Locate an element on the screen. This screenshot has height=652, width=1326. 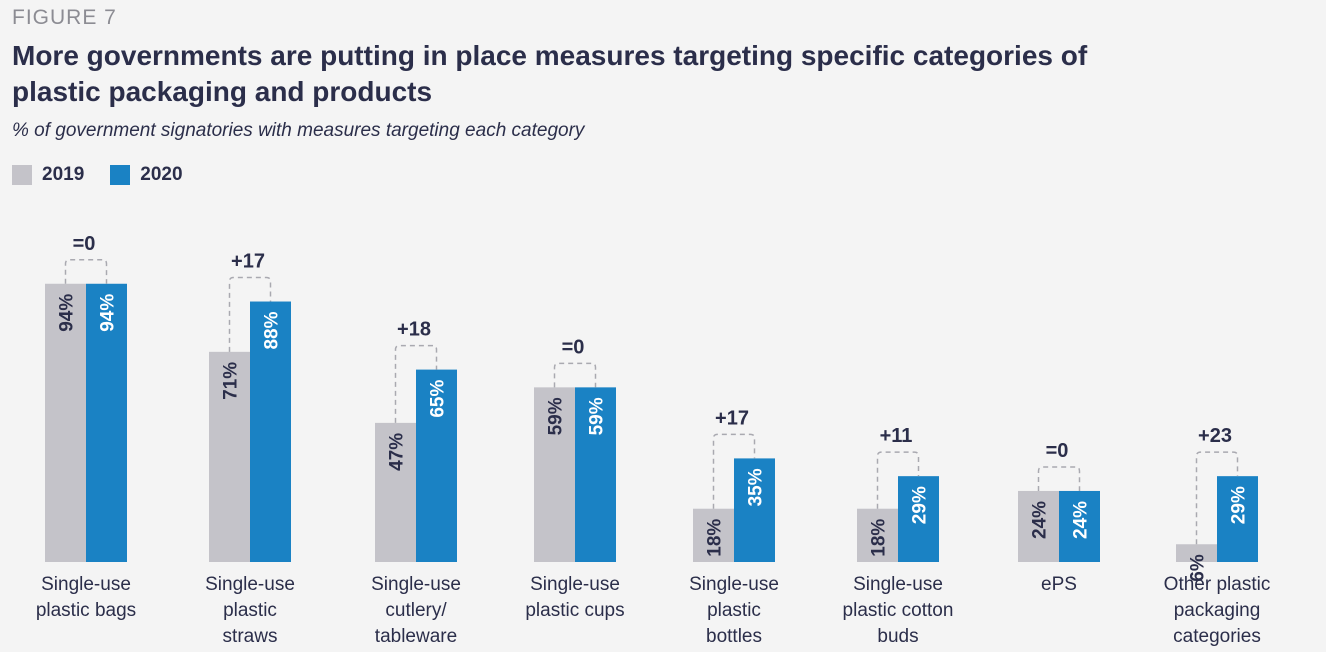
category-label-line: plastic bags is located at coordinates (86, 610).